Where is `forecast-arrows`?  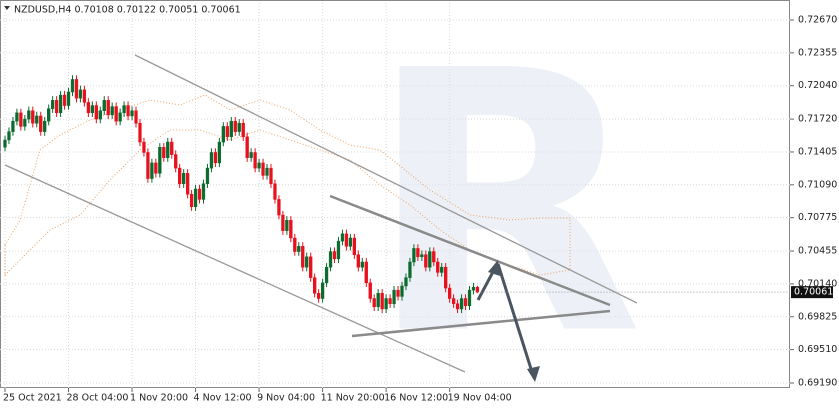 forecast-arrows is located at coordinates (508, 321).